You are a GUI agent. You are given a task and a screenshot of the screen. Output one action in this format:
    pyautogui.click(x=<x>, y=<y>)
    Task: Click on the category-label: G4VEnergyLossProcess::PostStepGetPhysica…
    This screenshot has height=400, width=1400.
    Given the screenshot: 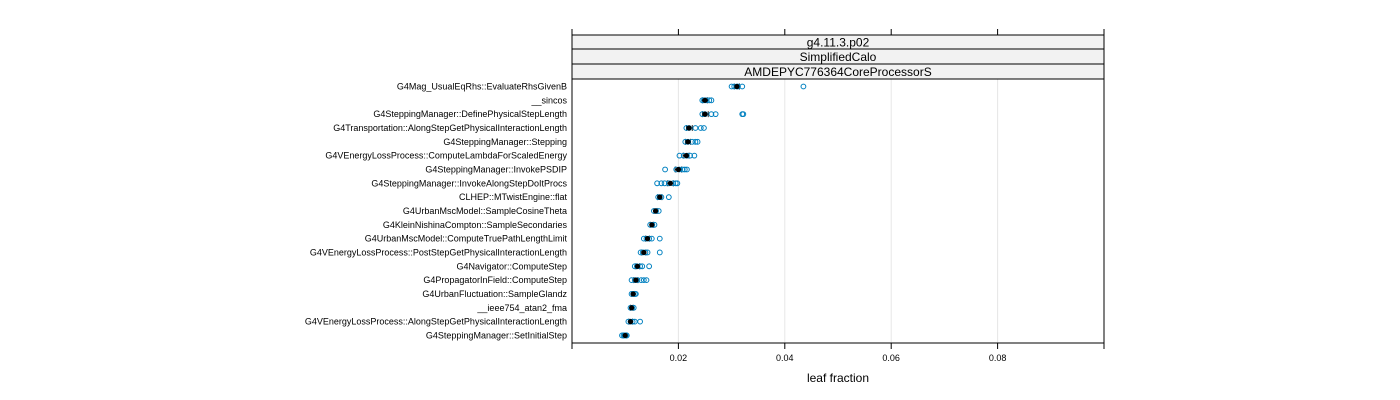 What is the action you would take?
    pyautogui.click(x=438, y=252)
    